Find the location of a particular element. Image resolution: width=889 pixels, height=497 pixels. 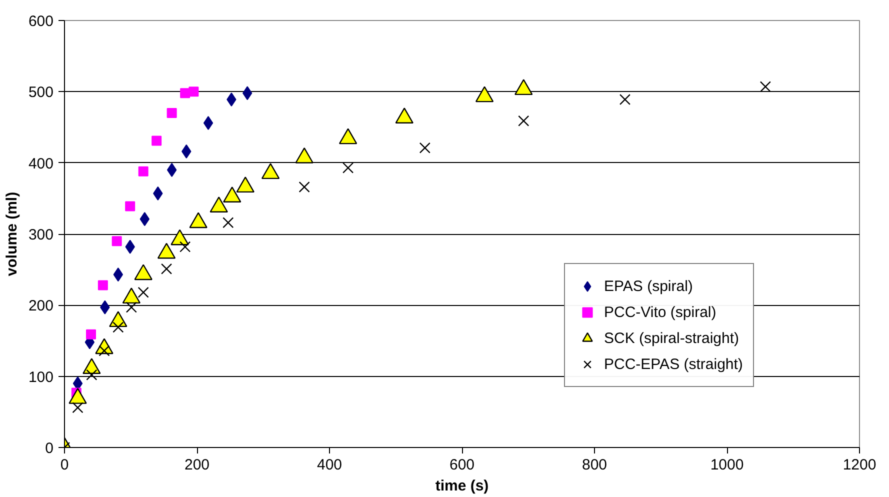

x-axis-title: time (s) is located at coordinates (462, 486).